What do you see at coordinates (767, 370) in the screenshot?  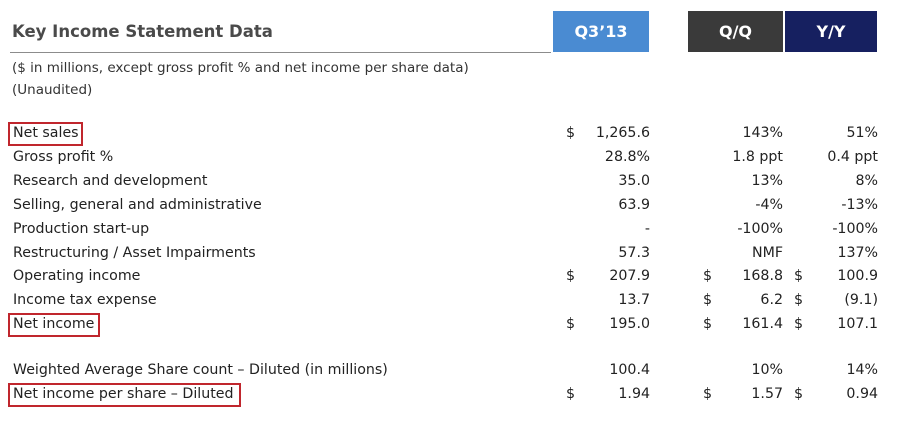 I see `cell-qq: 10%` at bounding box center [767, 370].